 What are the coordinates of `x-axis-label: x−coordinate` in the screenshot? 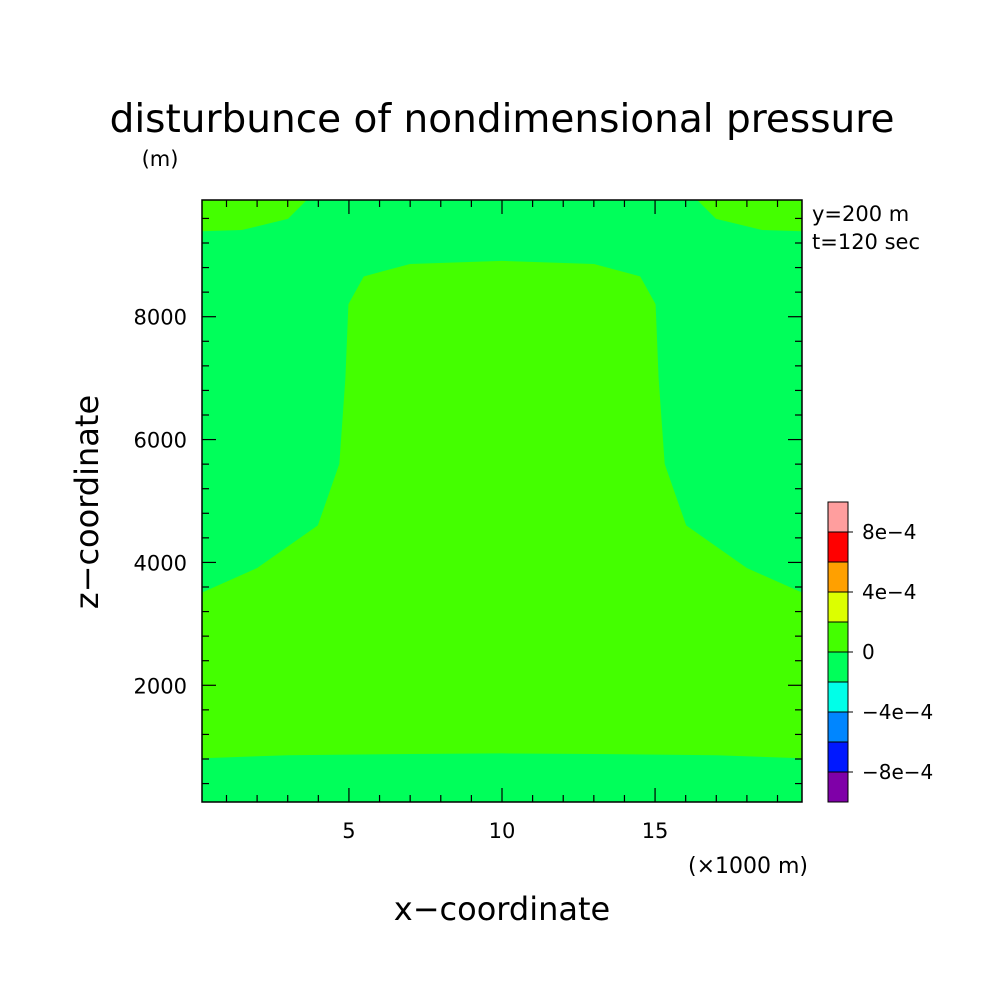 It's located at (502, 909).